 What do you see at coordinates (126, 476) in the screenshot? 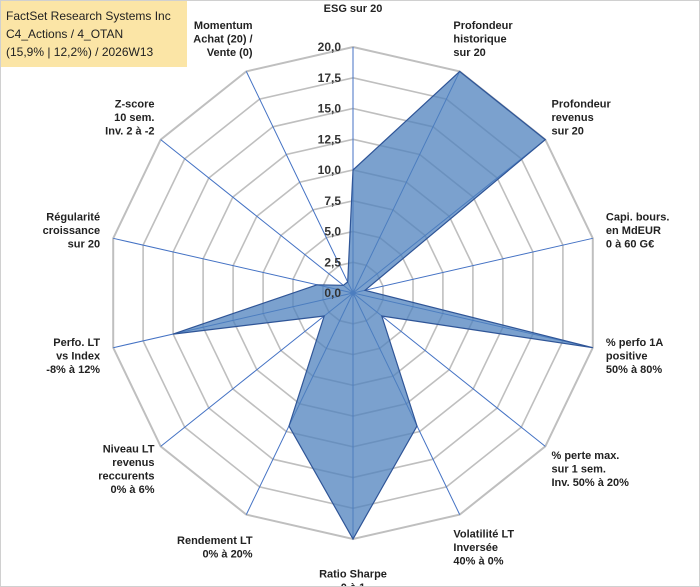
I see `axis-label-line: reccurents` at bounding box center [126, 476].